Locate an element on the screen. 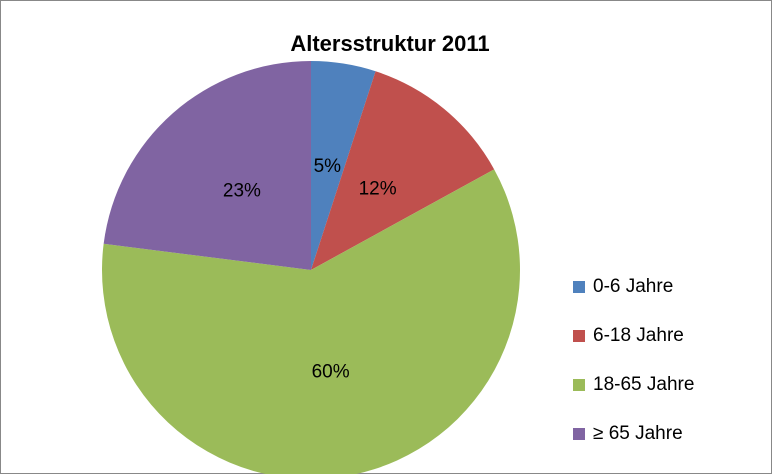  legend-label: ≥ 65 Jahre is located at coordinates (638, 433).